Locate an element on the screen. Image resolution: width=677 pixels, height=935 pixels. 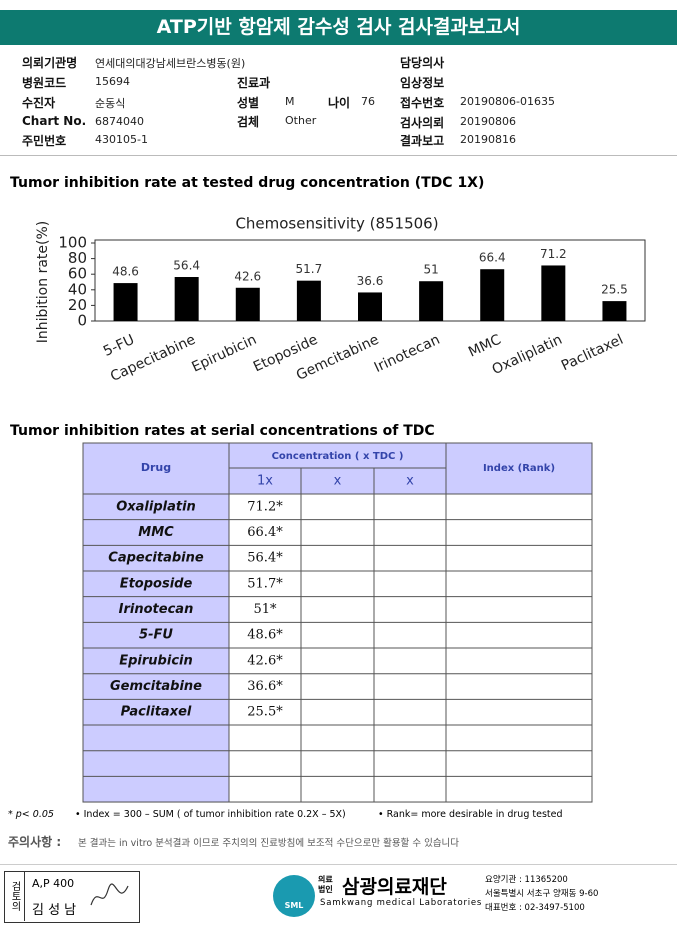
y-tick-label: 20 is located at coordinates (77, 305).